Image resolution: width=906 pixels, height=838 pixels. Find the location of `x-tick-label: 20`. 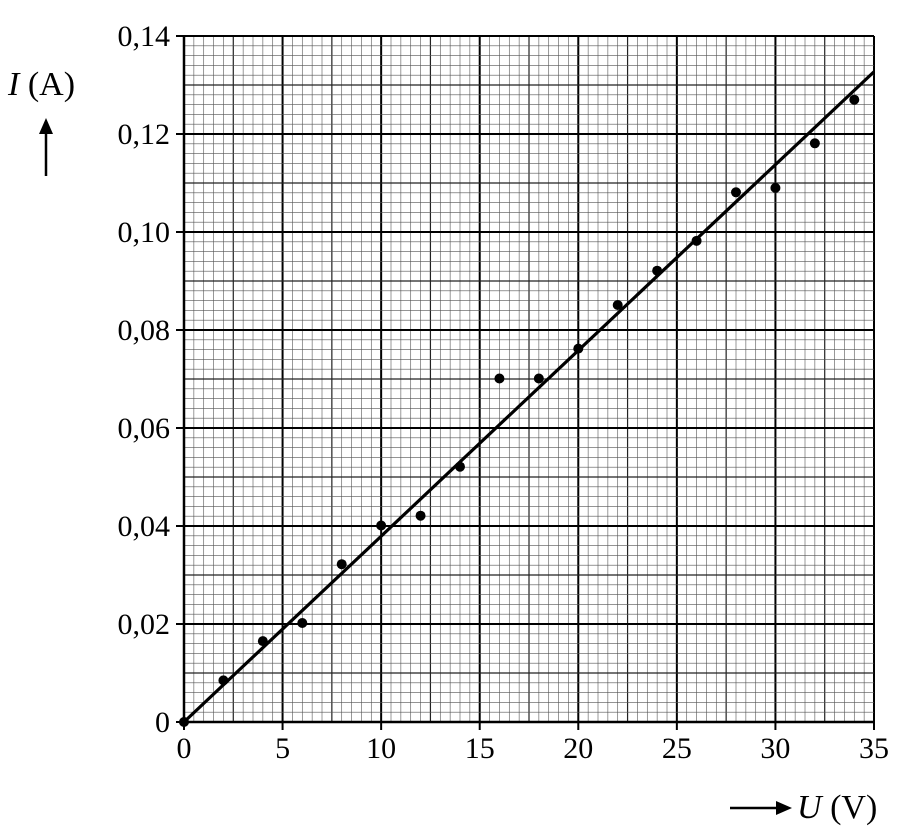

x-tick-label: 20 is located at coordinates (578, 748).